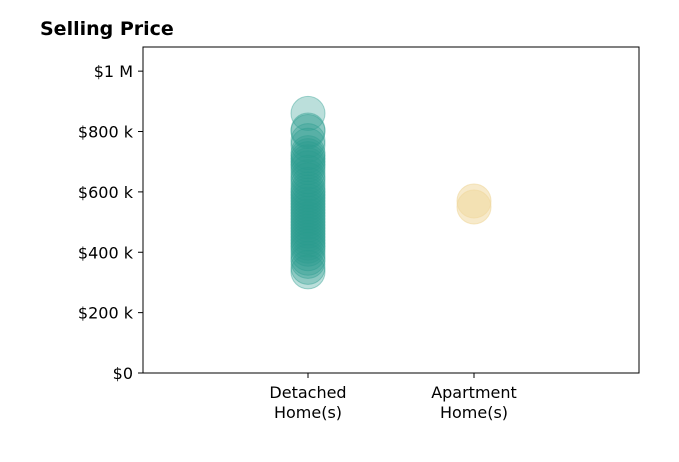 The width and height of the screenshot is (679, 462). I want to click on y-tick-label: $1 M, so click(113, 71).